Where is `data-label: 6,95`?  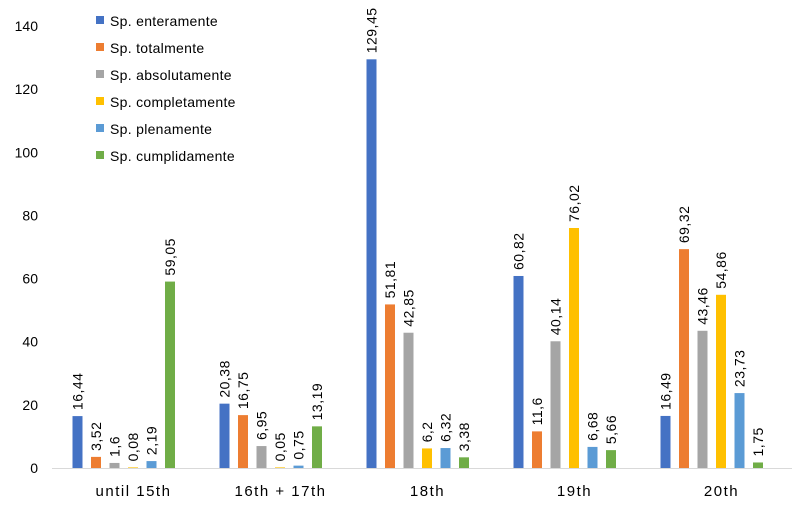 data-label: 6,95 is located at coordinates (262, 425).